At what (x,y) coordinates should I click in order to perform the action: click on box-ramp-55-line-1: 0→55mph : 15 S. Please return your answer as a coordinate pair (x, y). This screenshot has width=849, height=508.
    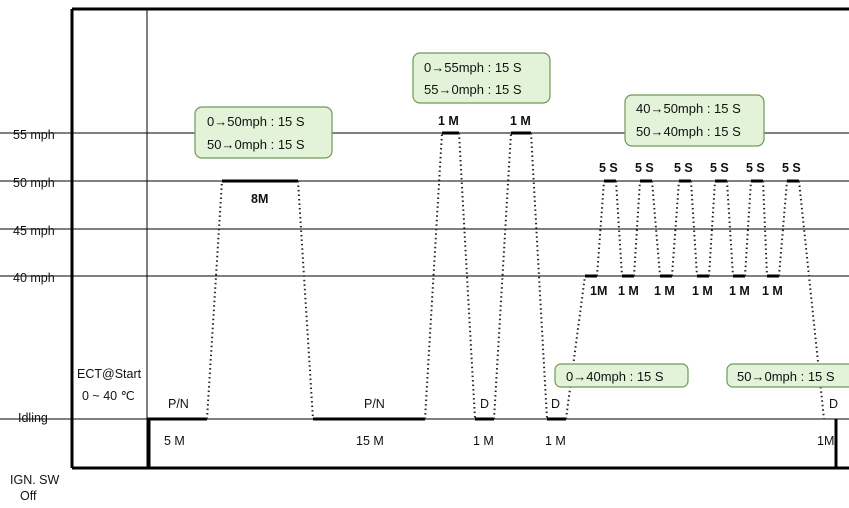
    Looking at the image, I should click on (473, 67).